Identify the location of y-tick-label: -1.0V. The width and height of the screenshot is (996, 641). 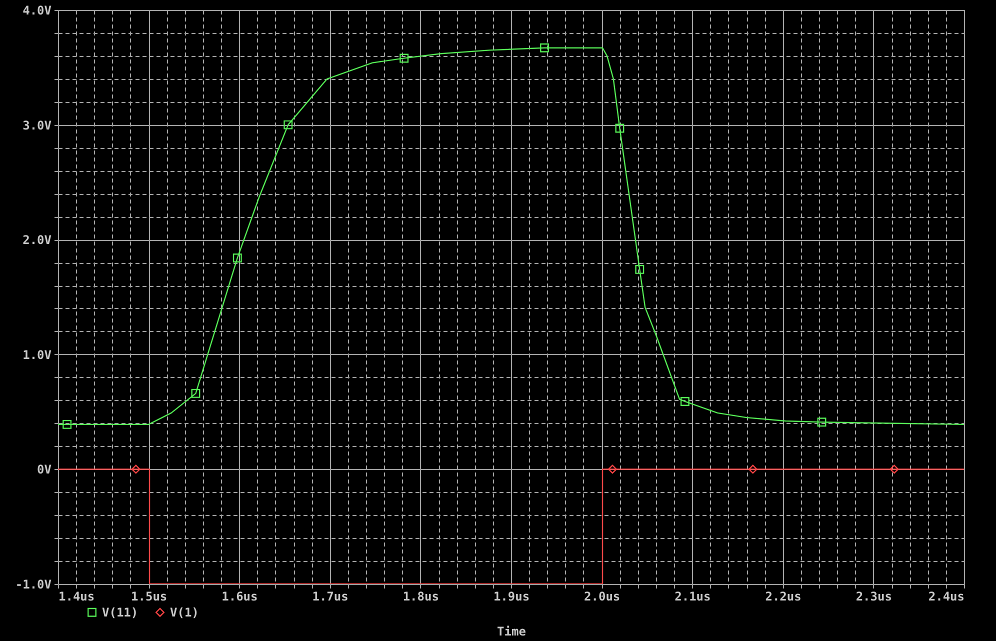
(33, 585).